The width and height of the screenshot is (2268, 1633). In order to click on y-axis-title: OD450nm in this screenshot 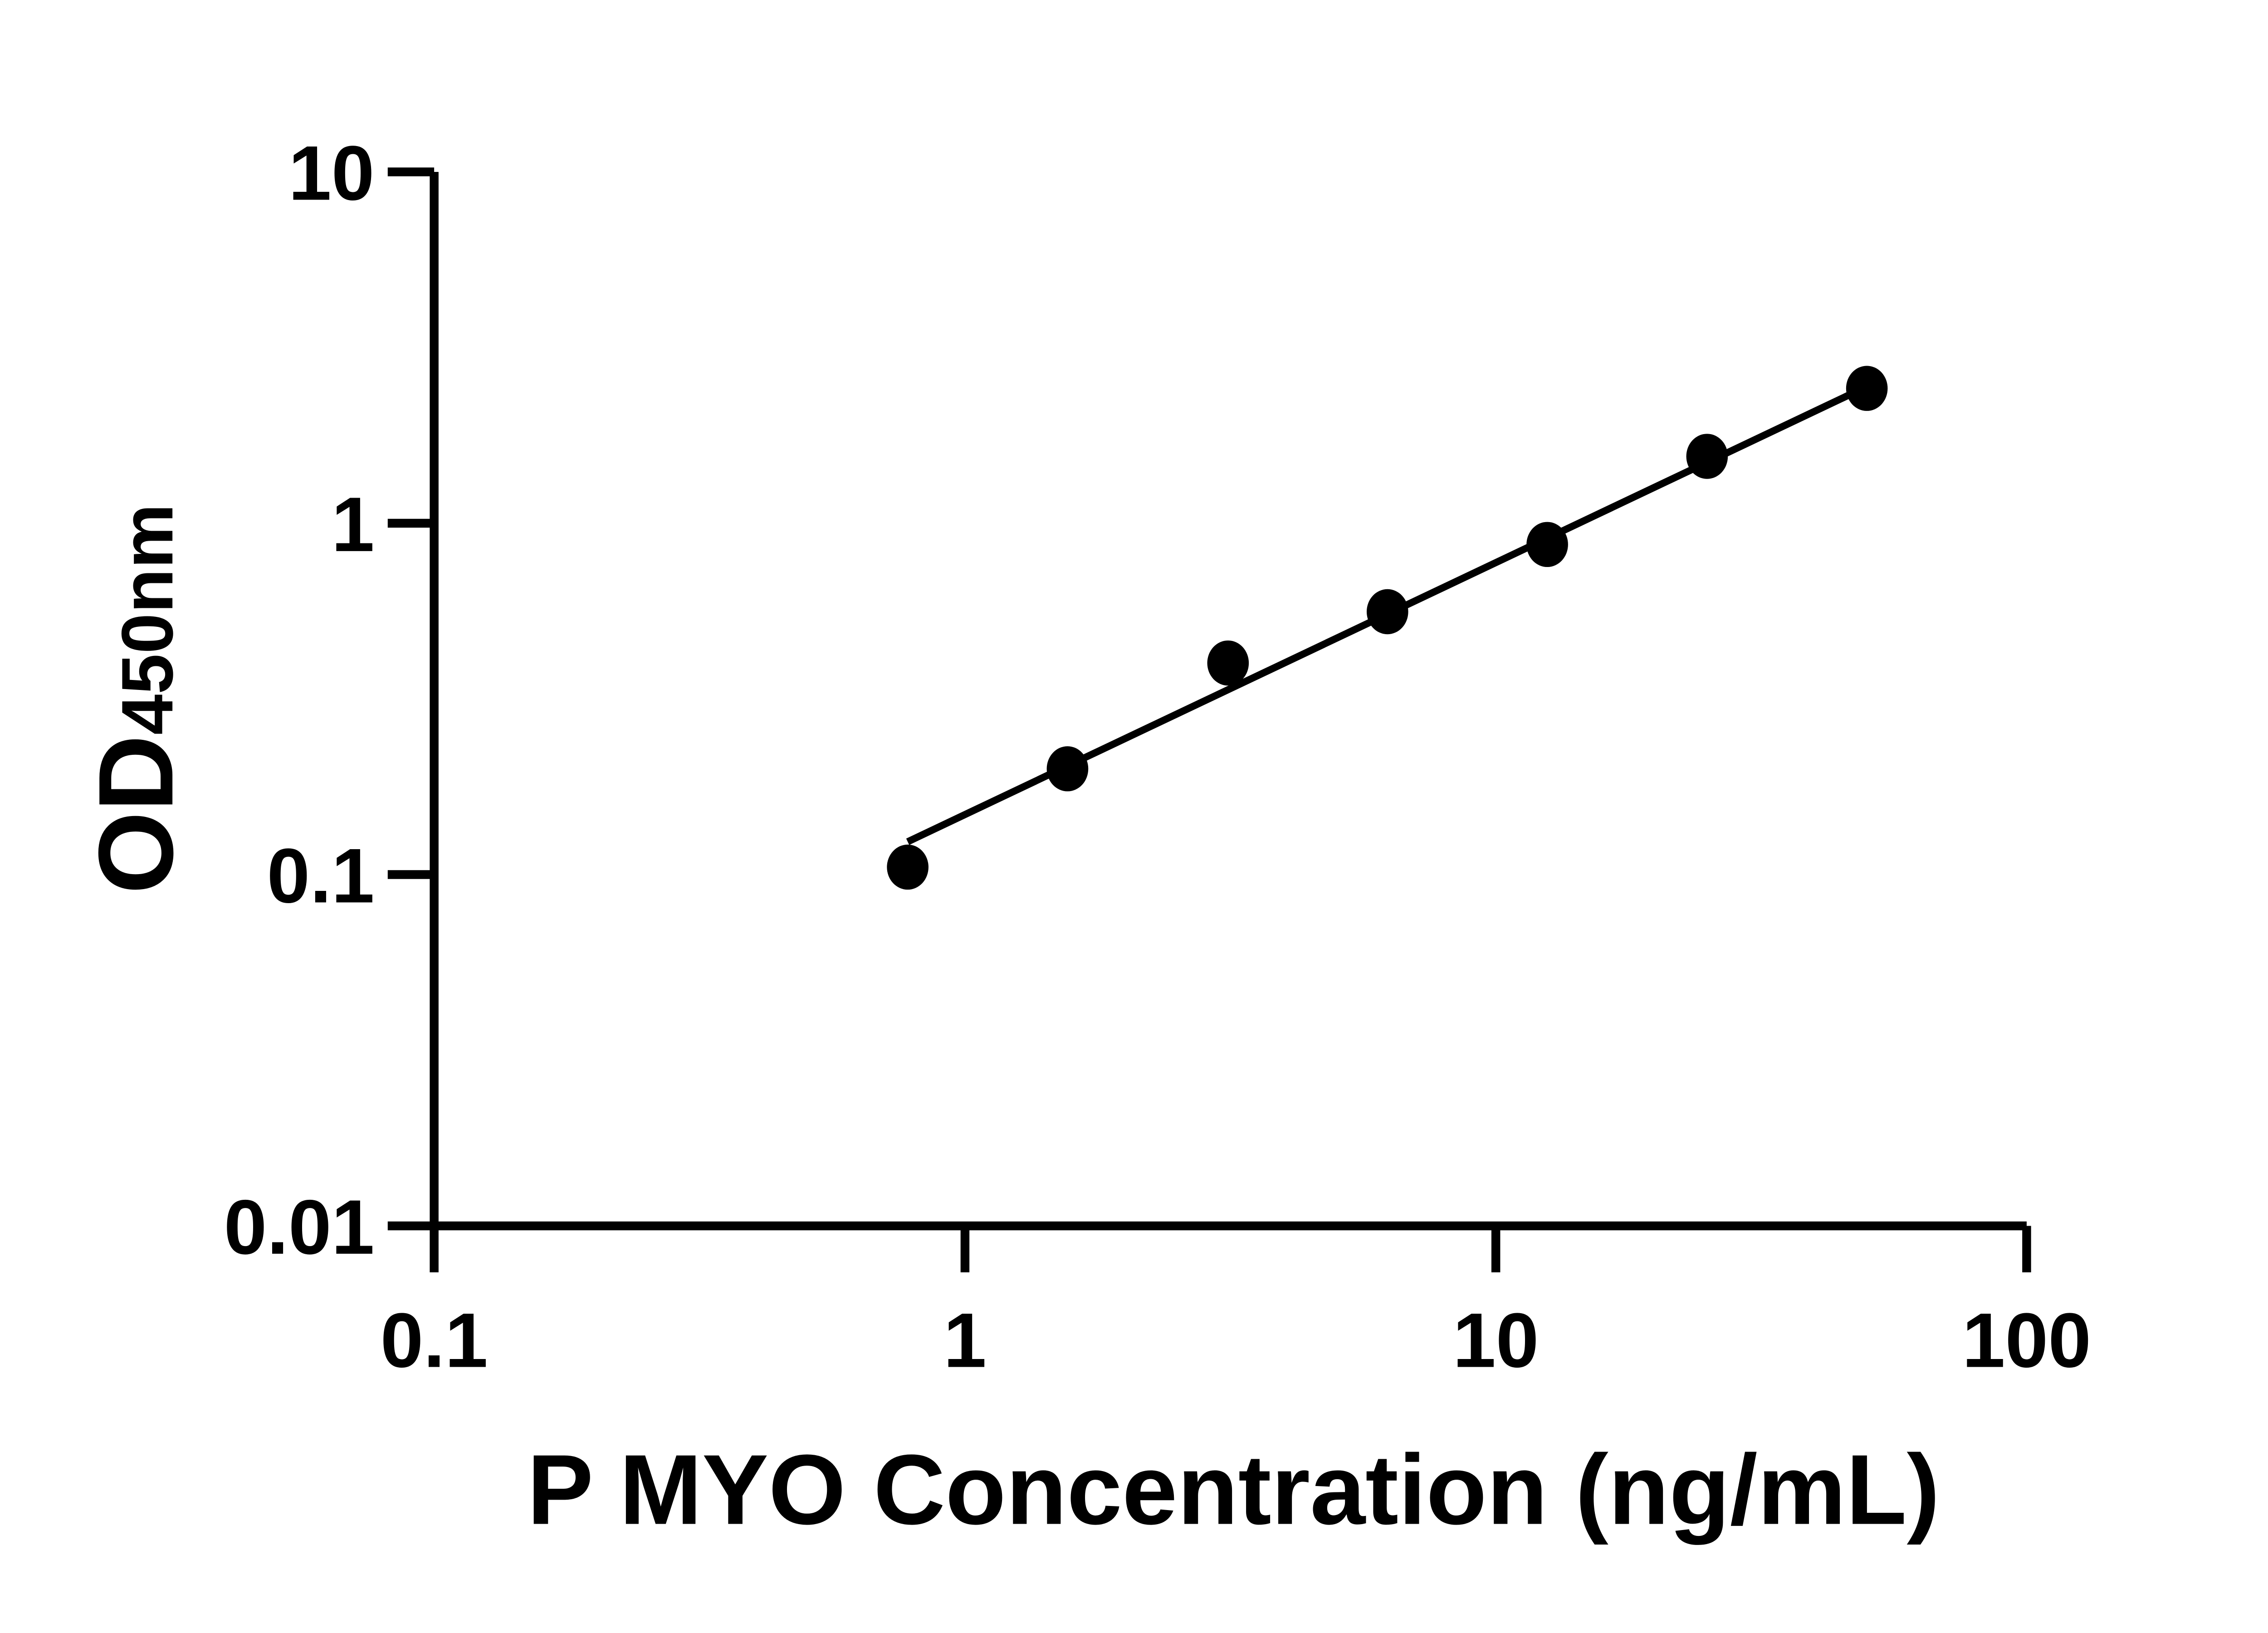, I will do `click(136, 699)`.